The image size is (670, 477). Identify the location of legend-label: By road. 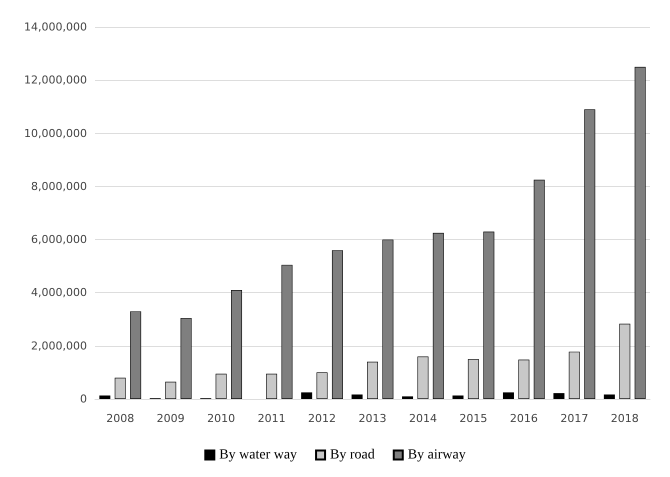
(352, 455).